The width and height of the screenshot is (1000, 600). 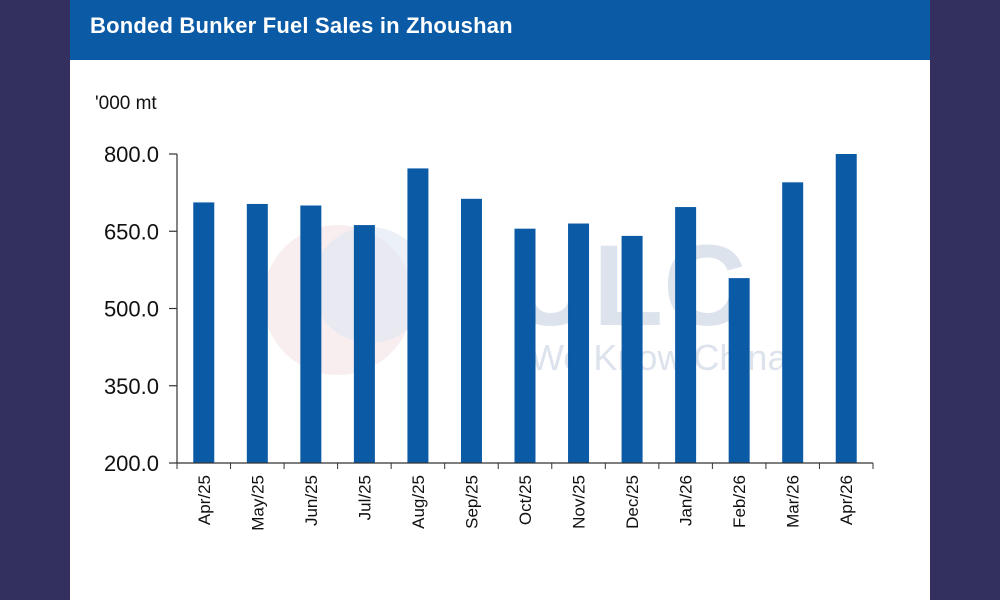 I want to click on x-tick-label: Nov/25, so click(x=579, y=502).